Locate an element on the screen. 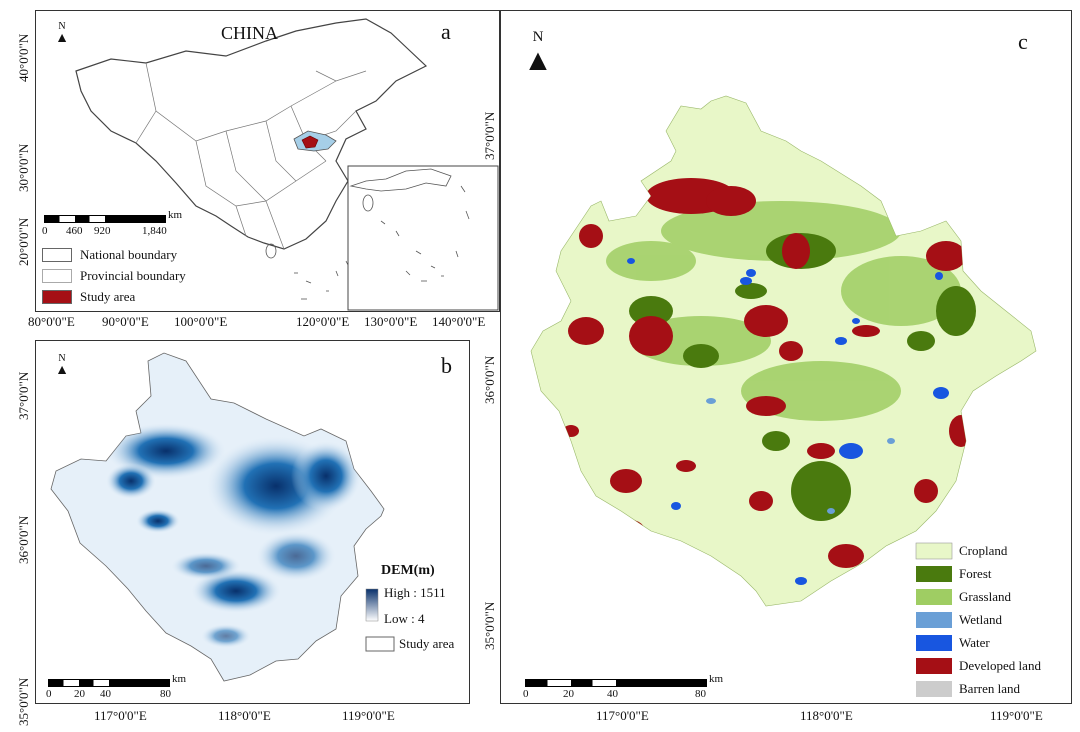 This screenshot has height=732, width=1080. swatch-barren-land is located at coordinates (934, 689).